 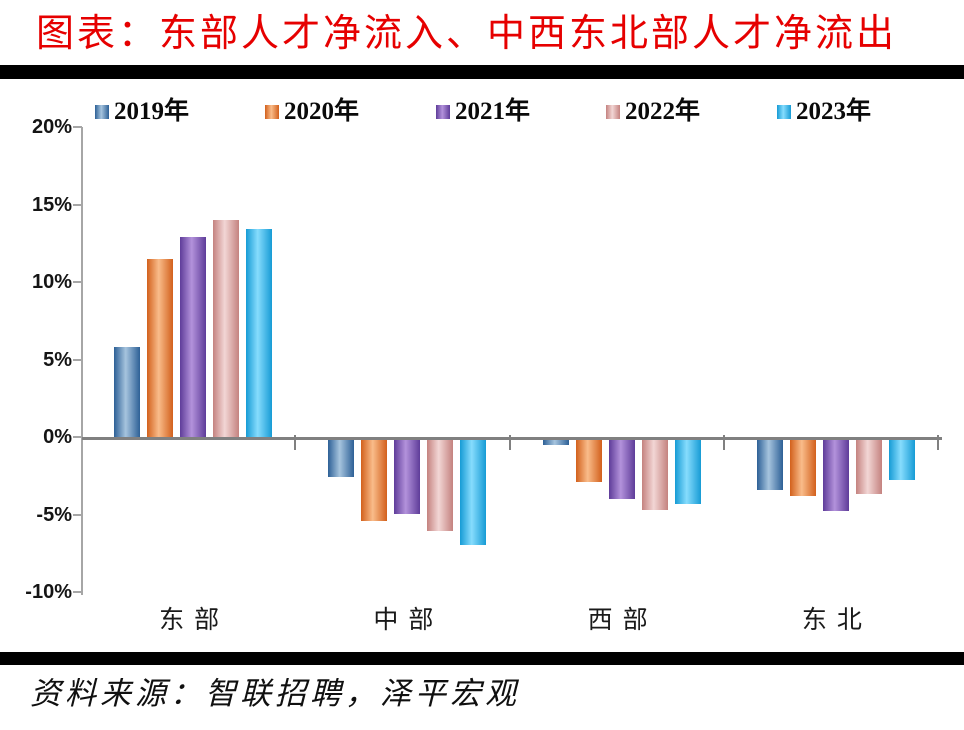 What do you see at coordinates (57, 437) in the screenshot?
I see `y-axis-tick-label: 0%` at bounding box center [57, 437].